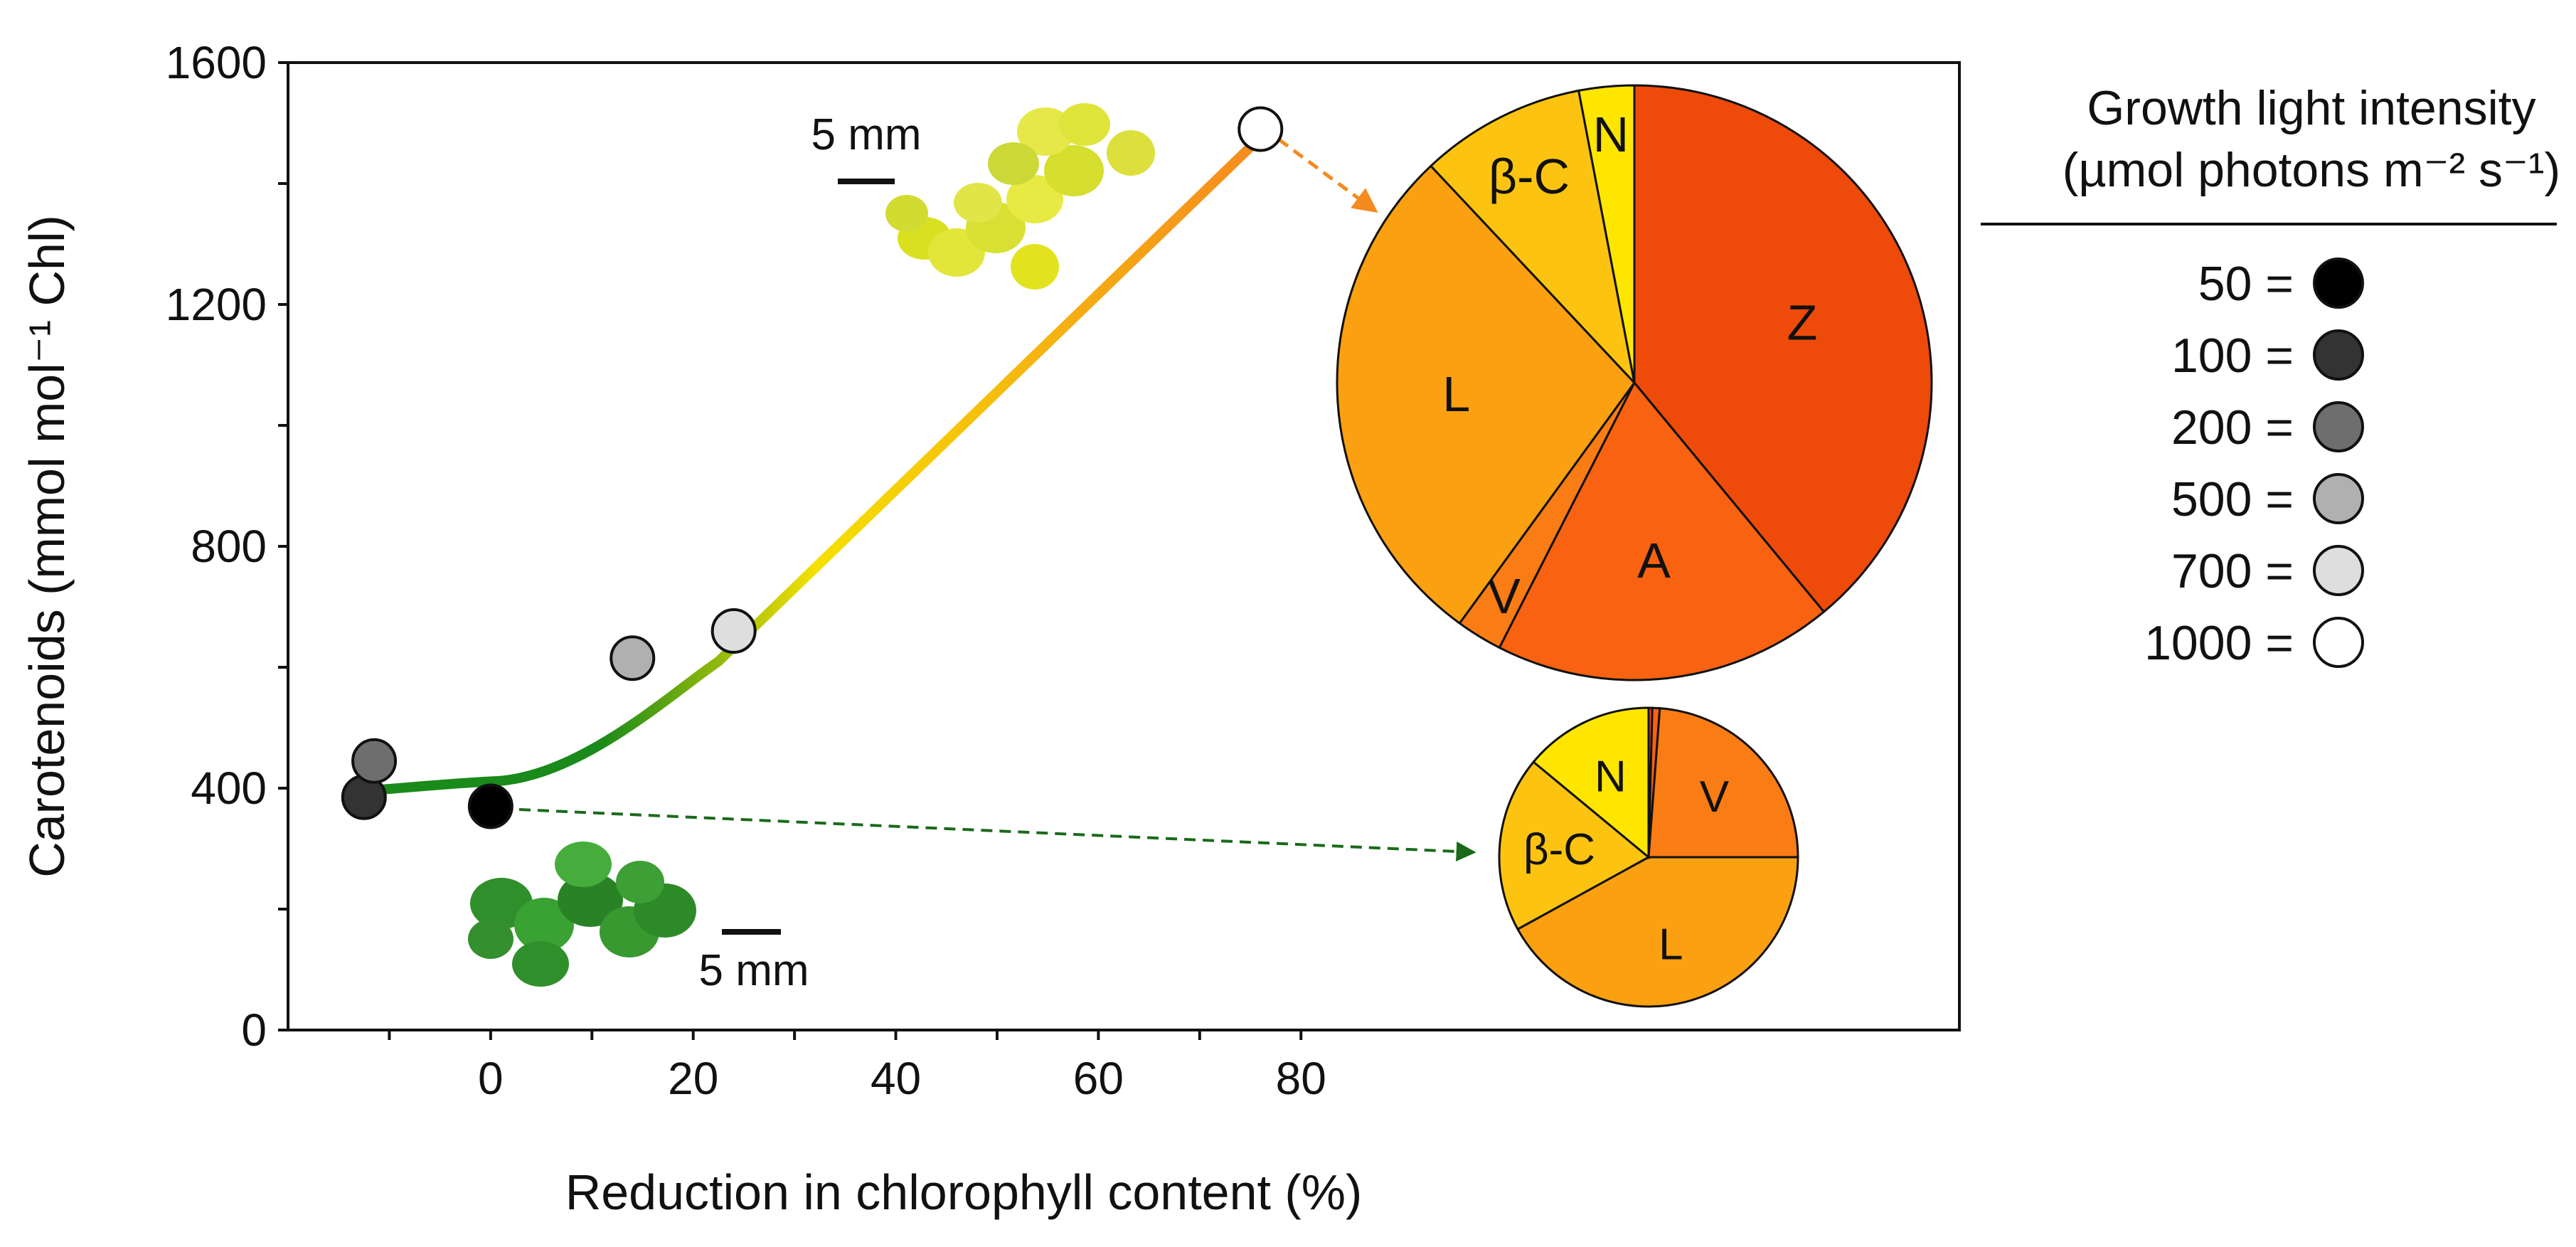  I want to click on low-light-slice-label: V, so click(1715, 798).